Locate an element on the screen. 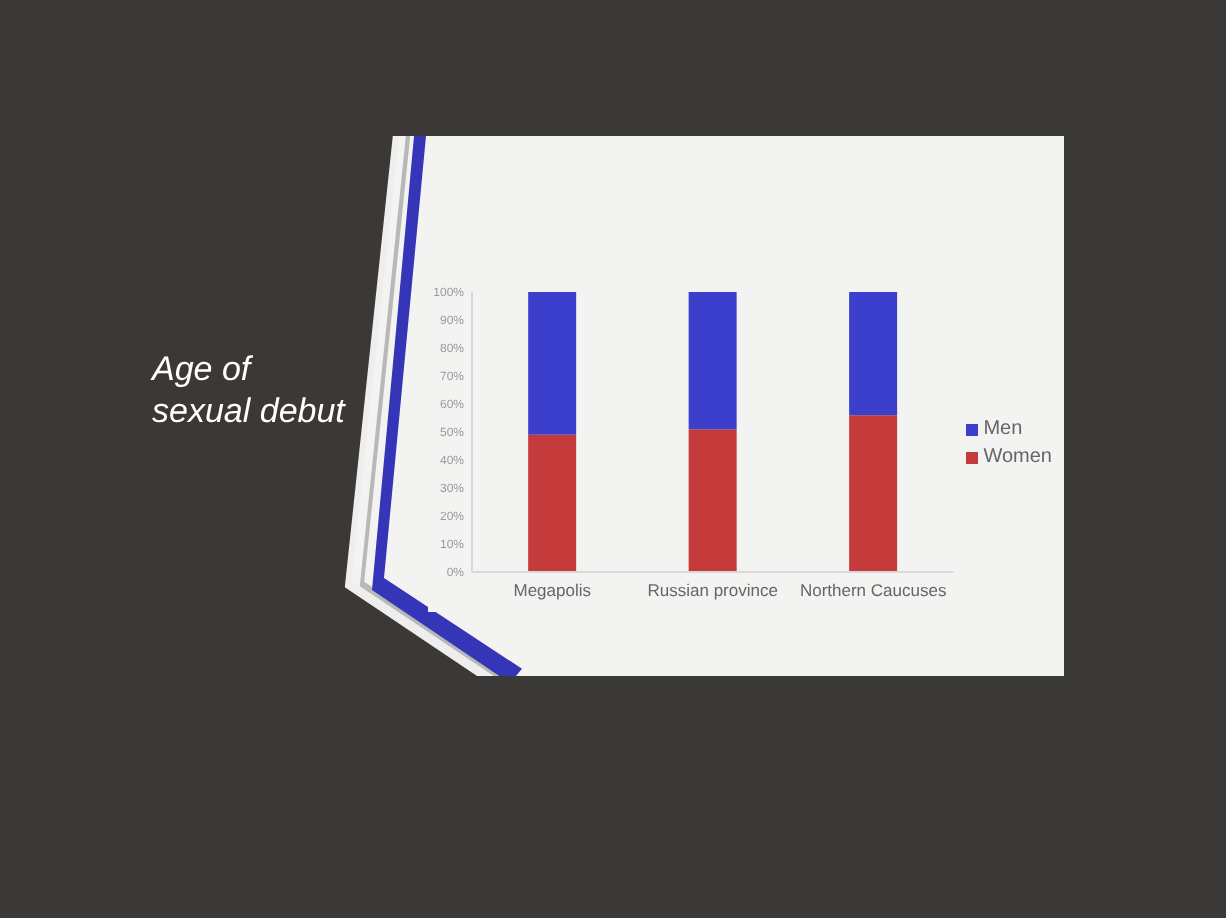 This screenshot has height=918, width=1226. x-tick-label: Russian province is located at coordinates (713, 590).